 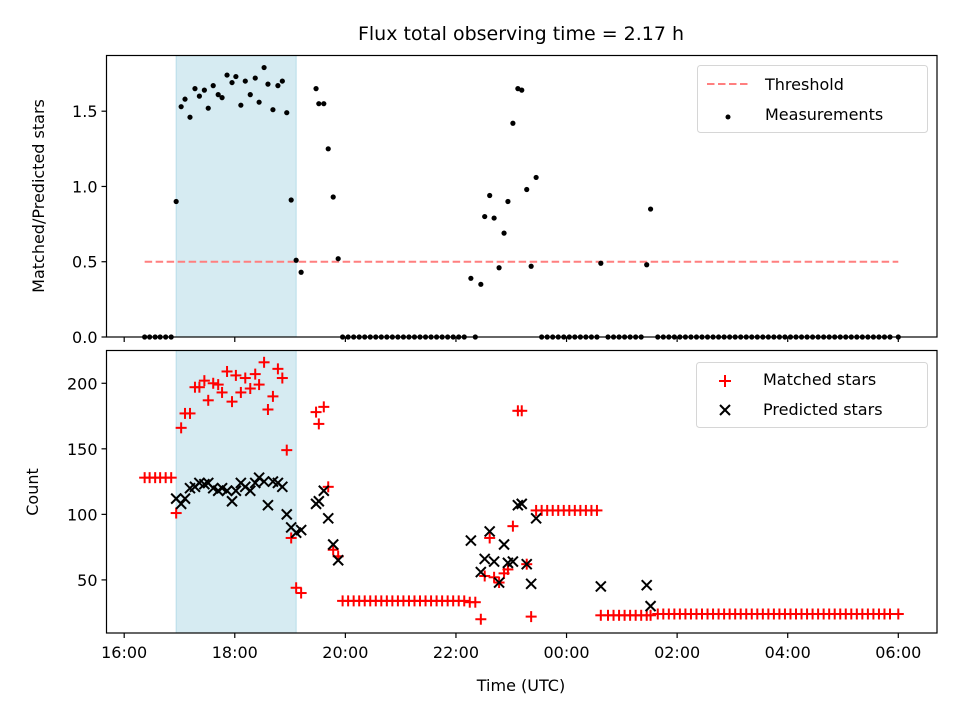 What do you see at coordinates (84, 186) in the screenshot?
I see `top-y-tick-label: 1.0` at bounding box center [84, 186].